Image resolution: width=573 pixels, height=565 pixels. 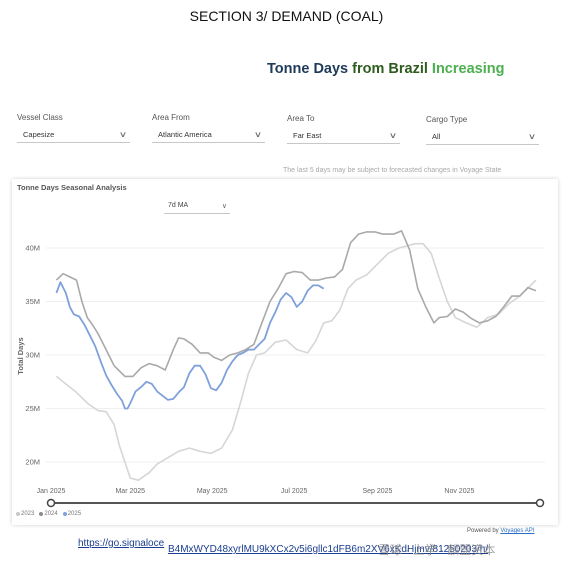 What do you see at coordinates (18, 514) in the screenshot?
I see `legend-dot-2023` at bounding box center [18, 514].